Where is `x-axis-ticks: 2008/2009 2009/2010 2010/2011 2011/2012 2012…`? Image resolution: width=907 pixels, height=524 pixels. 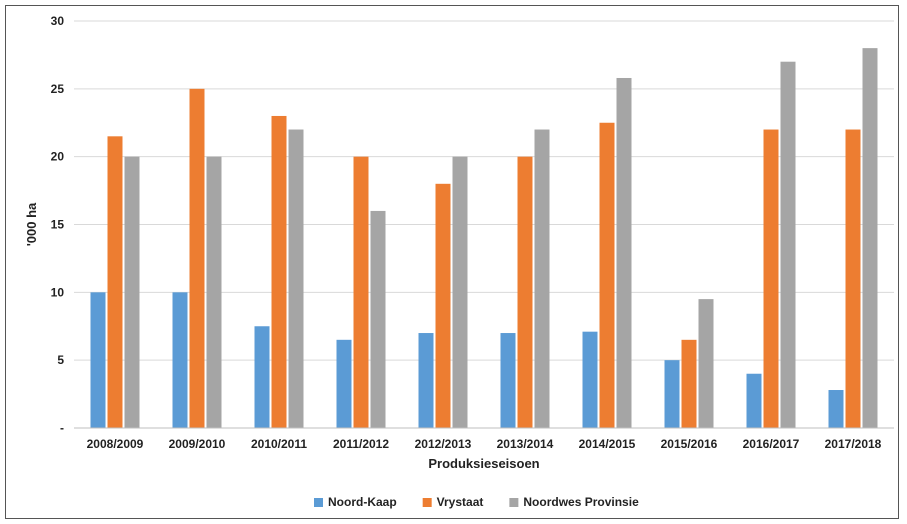
x-axis-ticks: 2008/2009 2009/2010 2010/2011 2011/2012 2012… is located at coordinates (484, 444).